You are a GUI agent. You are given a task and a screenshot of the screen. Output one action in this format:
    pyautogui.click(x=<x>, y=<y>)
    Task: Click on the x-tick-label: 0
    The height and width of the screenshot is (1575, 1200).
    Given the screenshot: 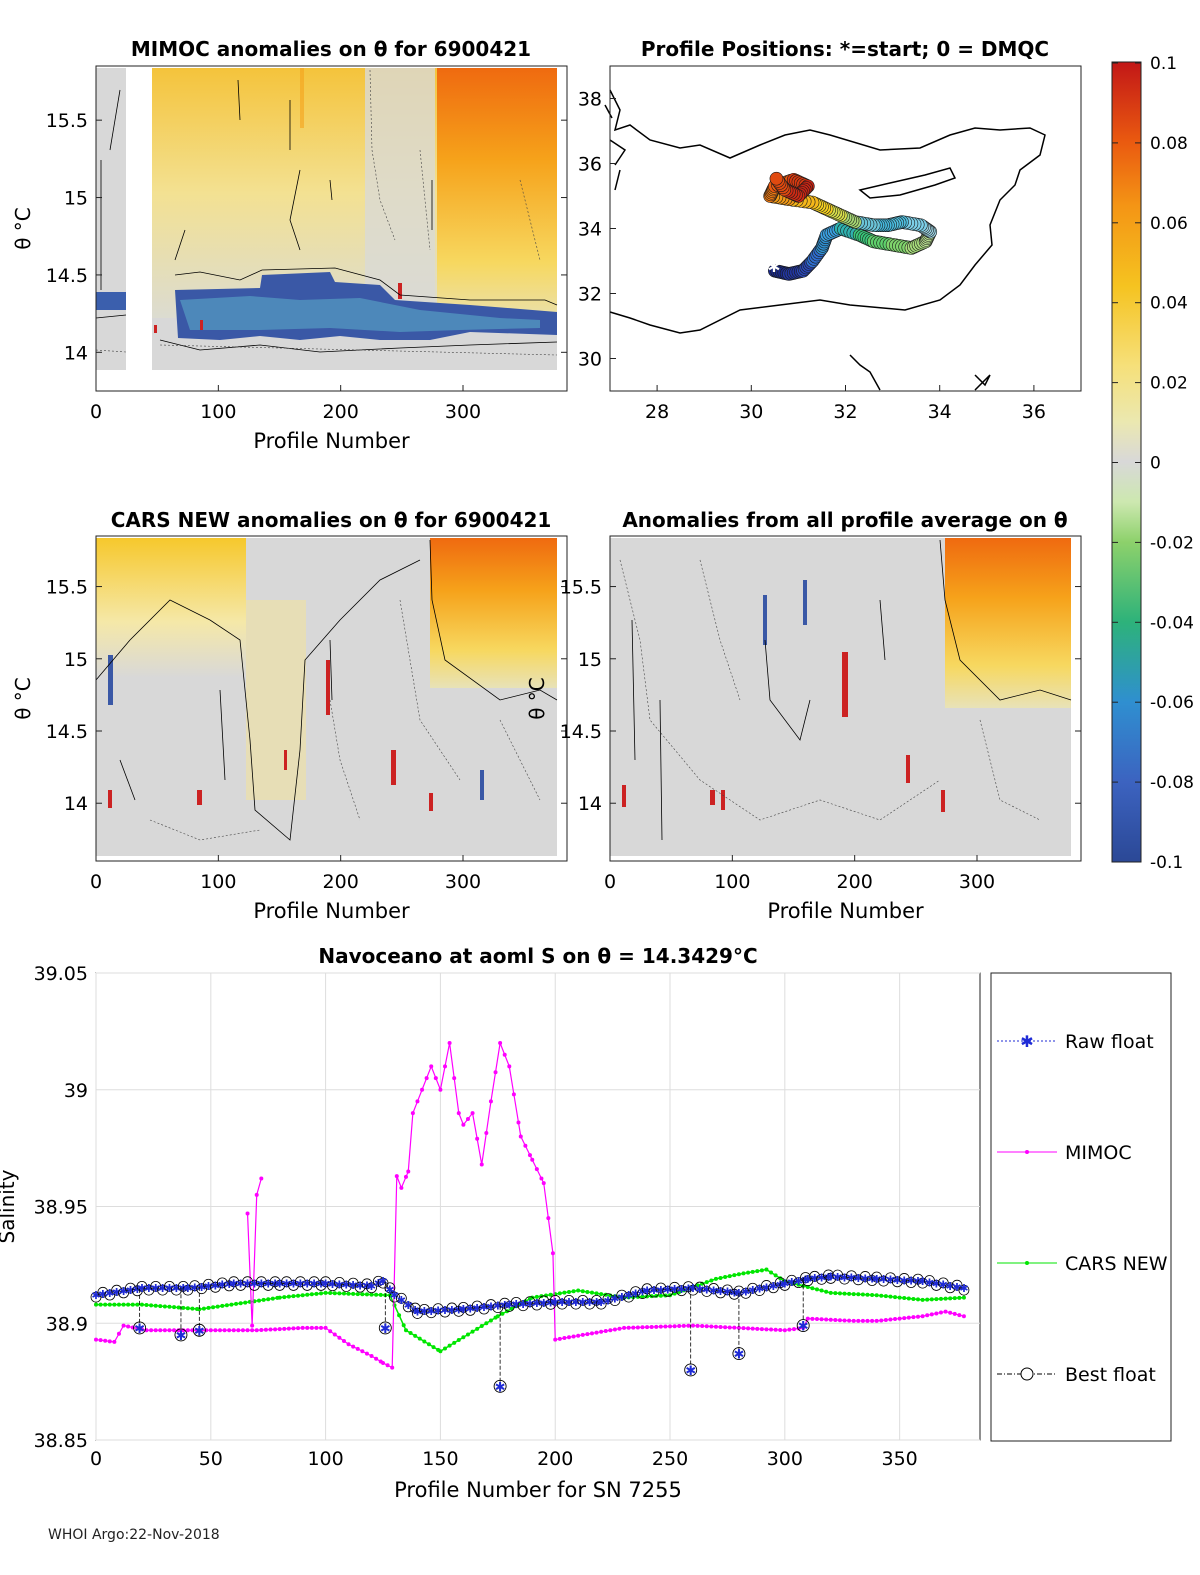 What is the action you would take?
    pyautogui.click(x=610, y=882)
    